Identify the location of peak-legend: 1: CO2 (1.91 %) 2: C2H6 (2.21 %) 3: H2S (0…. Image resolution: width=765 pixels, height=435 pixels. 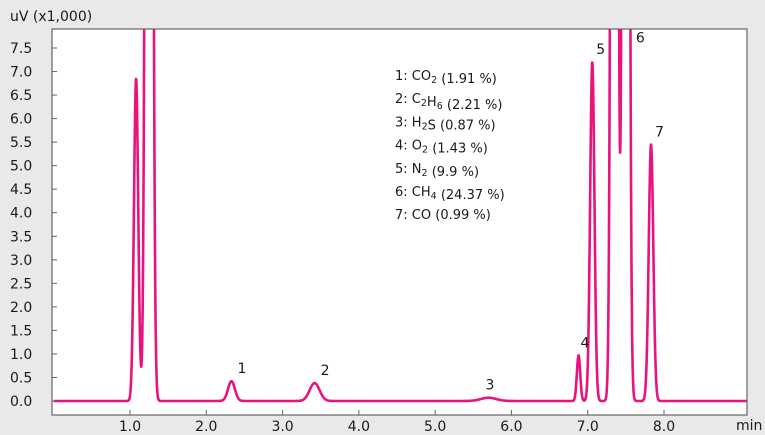
(450, 146).